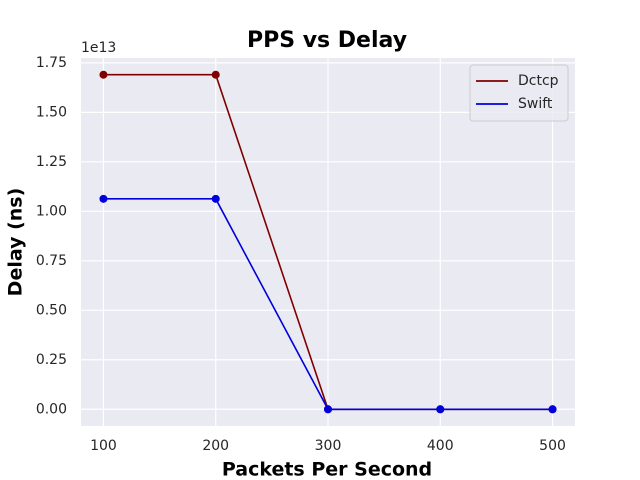  I want to click on legend-box, so click(519, 93).